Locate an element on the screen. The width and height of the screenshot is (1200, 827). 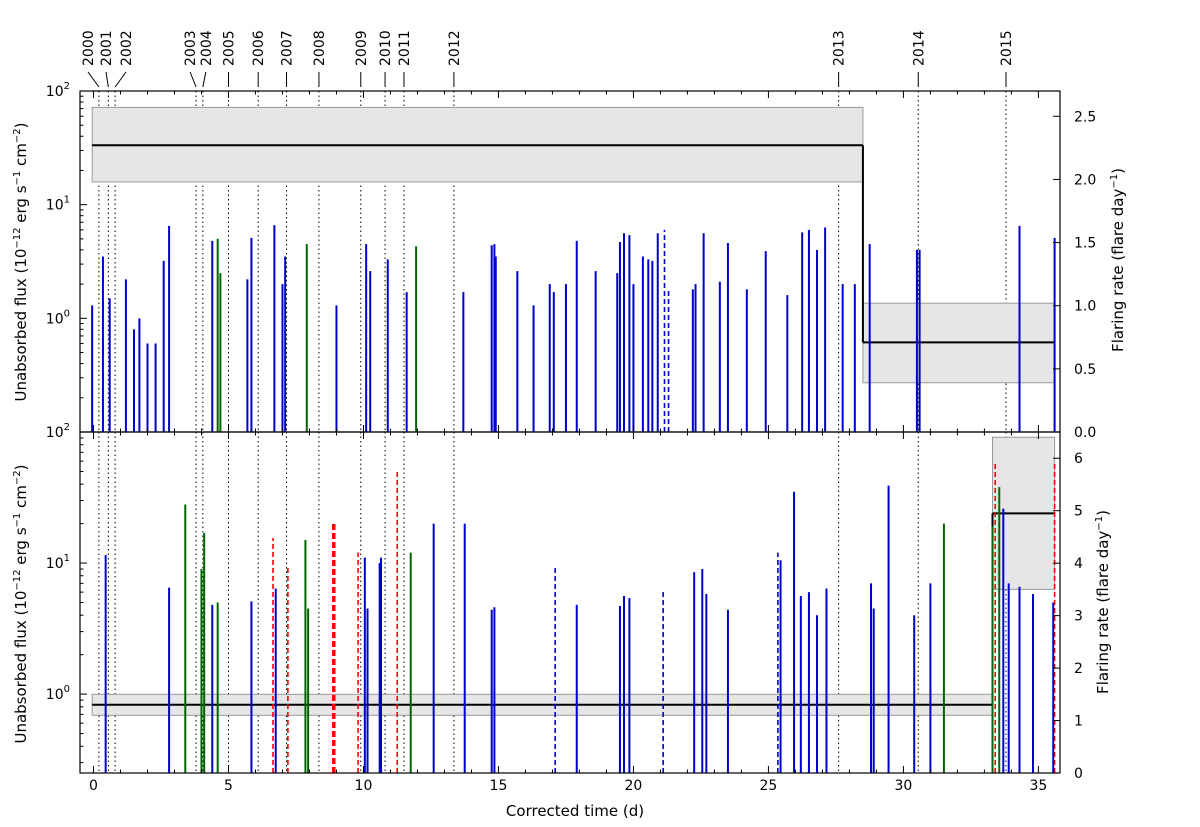
year-label: 2006 is located at coordinates (259, 48).